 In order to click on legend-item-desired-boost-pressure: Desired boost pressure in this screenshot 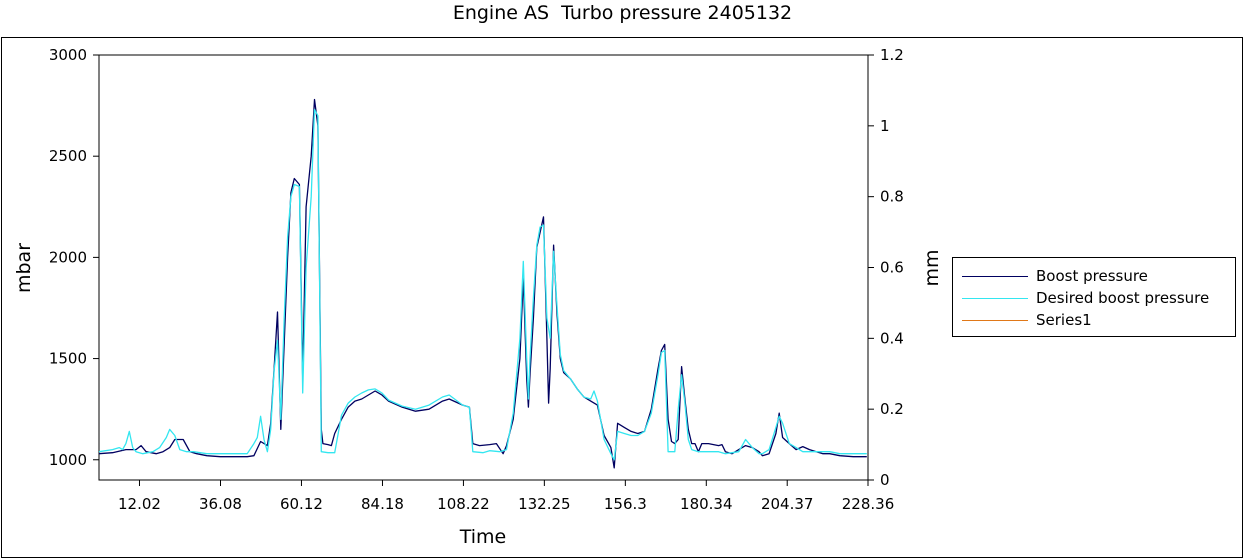, I will do `click(1094, 298)`.